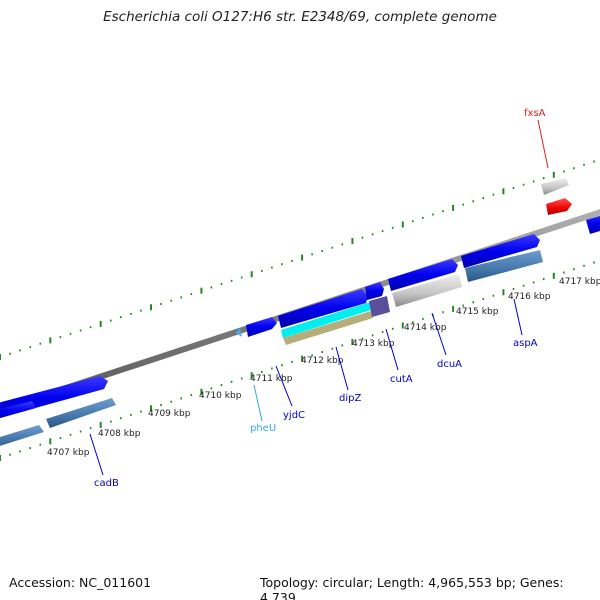 The image size is (600, 600). What do you see at coordinates (543, 144) in the screenshot?
I see `leader-fxsa` at bounding box center [543, 144].